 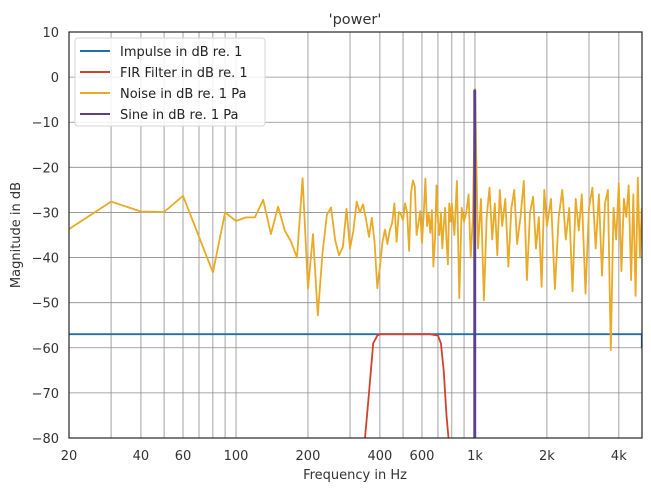 What do you see at coordinates (619, 456) in the screenshot?
I see `x-tick-label: 4k` at bounding box center [619, 456].